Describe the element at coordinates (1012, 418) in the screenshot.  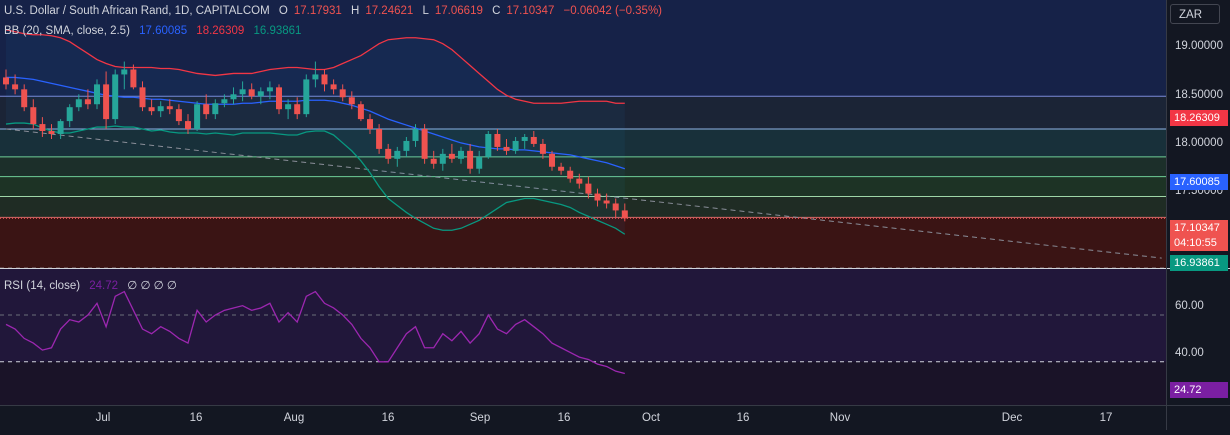
I see `time-tick: Dec` at that location.